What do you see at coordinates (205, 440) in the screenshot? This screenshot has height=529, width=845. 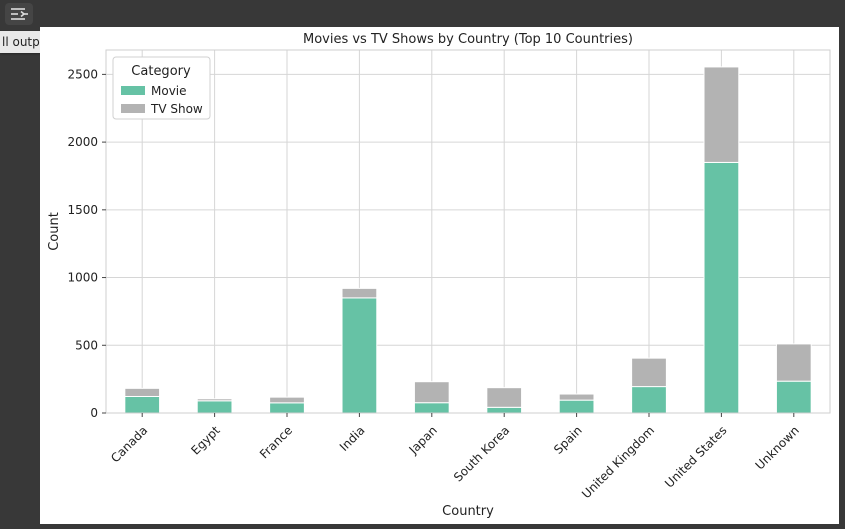 I see `x-tick-label: Egypt` at bounding box center [205, 440].